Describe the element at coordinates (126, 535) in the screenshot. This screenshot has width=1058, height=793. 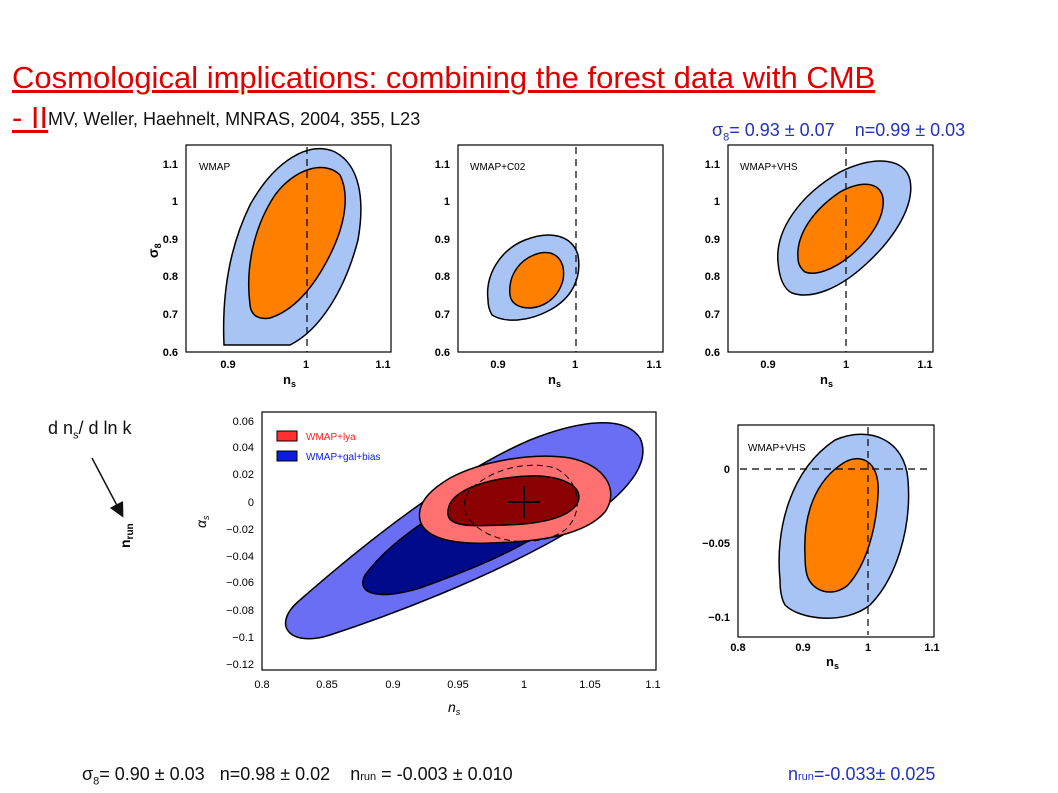
I see `n-run-label: nrun` at that location.